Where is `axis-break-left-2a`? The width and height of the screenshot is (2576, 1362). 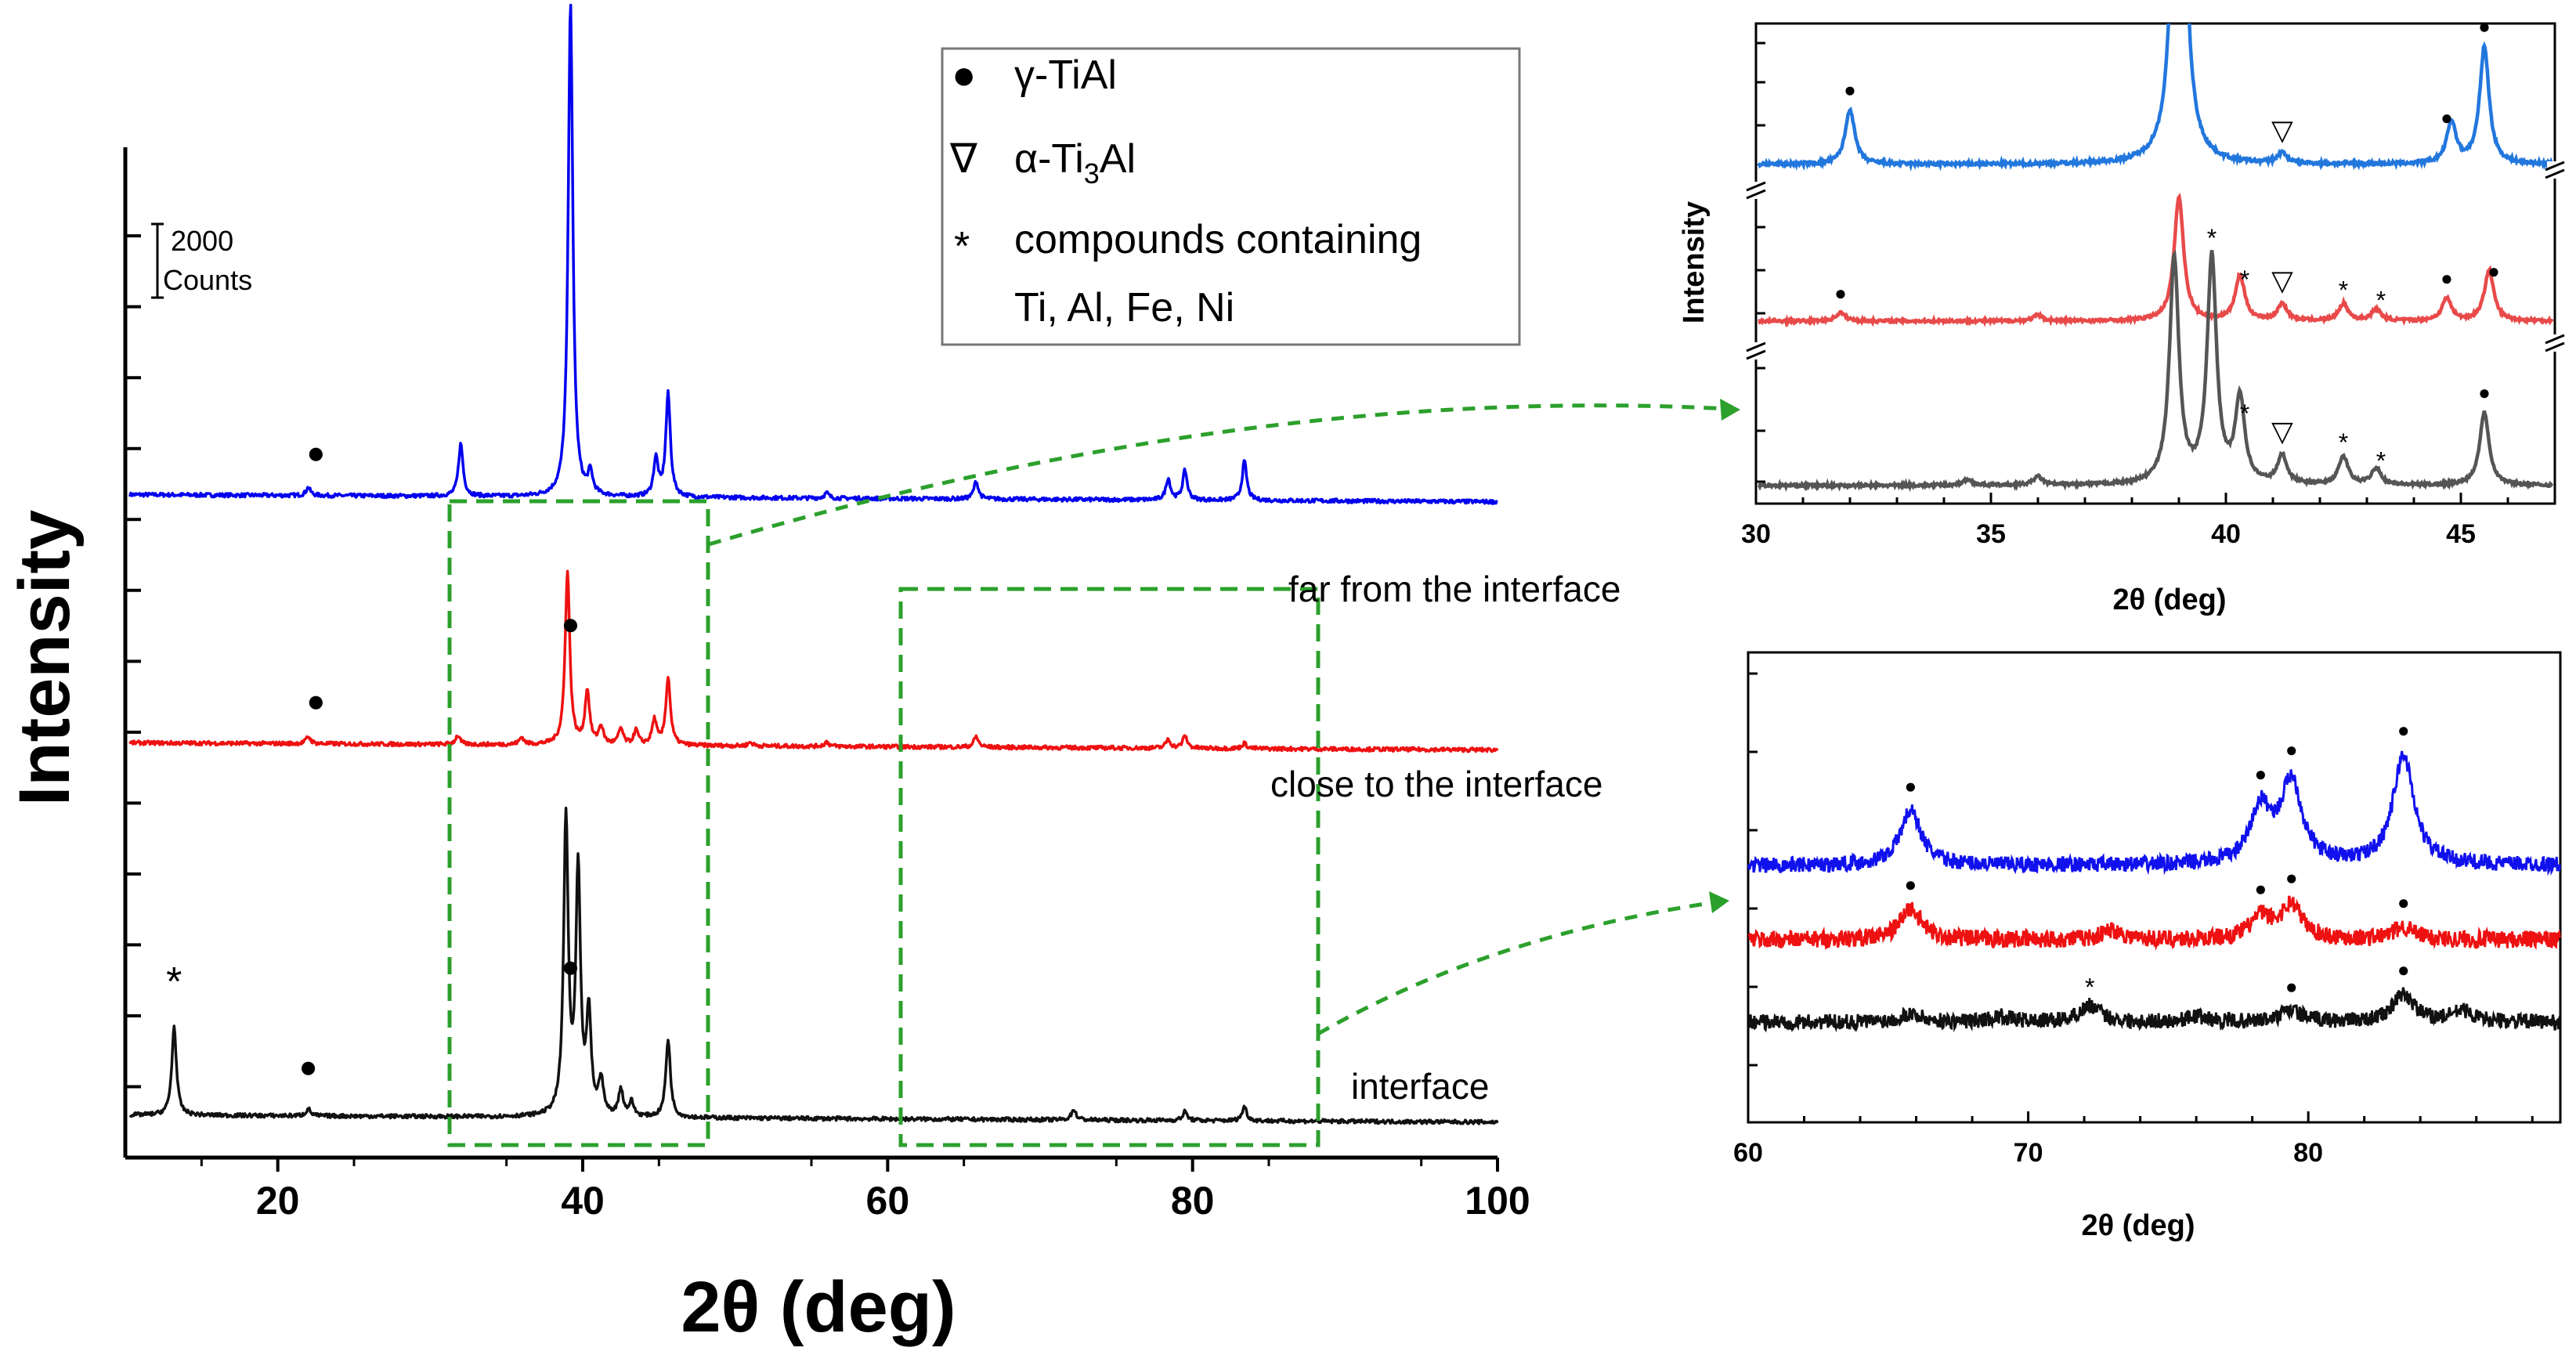
axis-break-left-2a is located at coordinates (1756, 346).